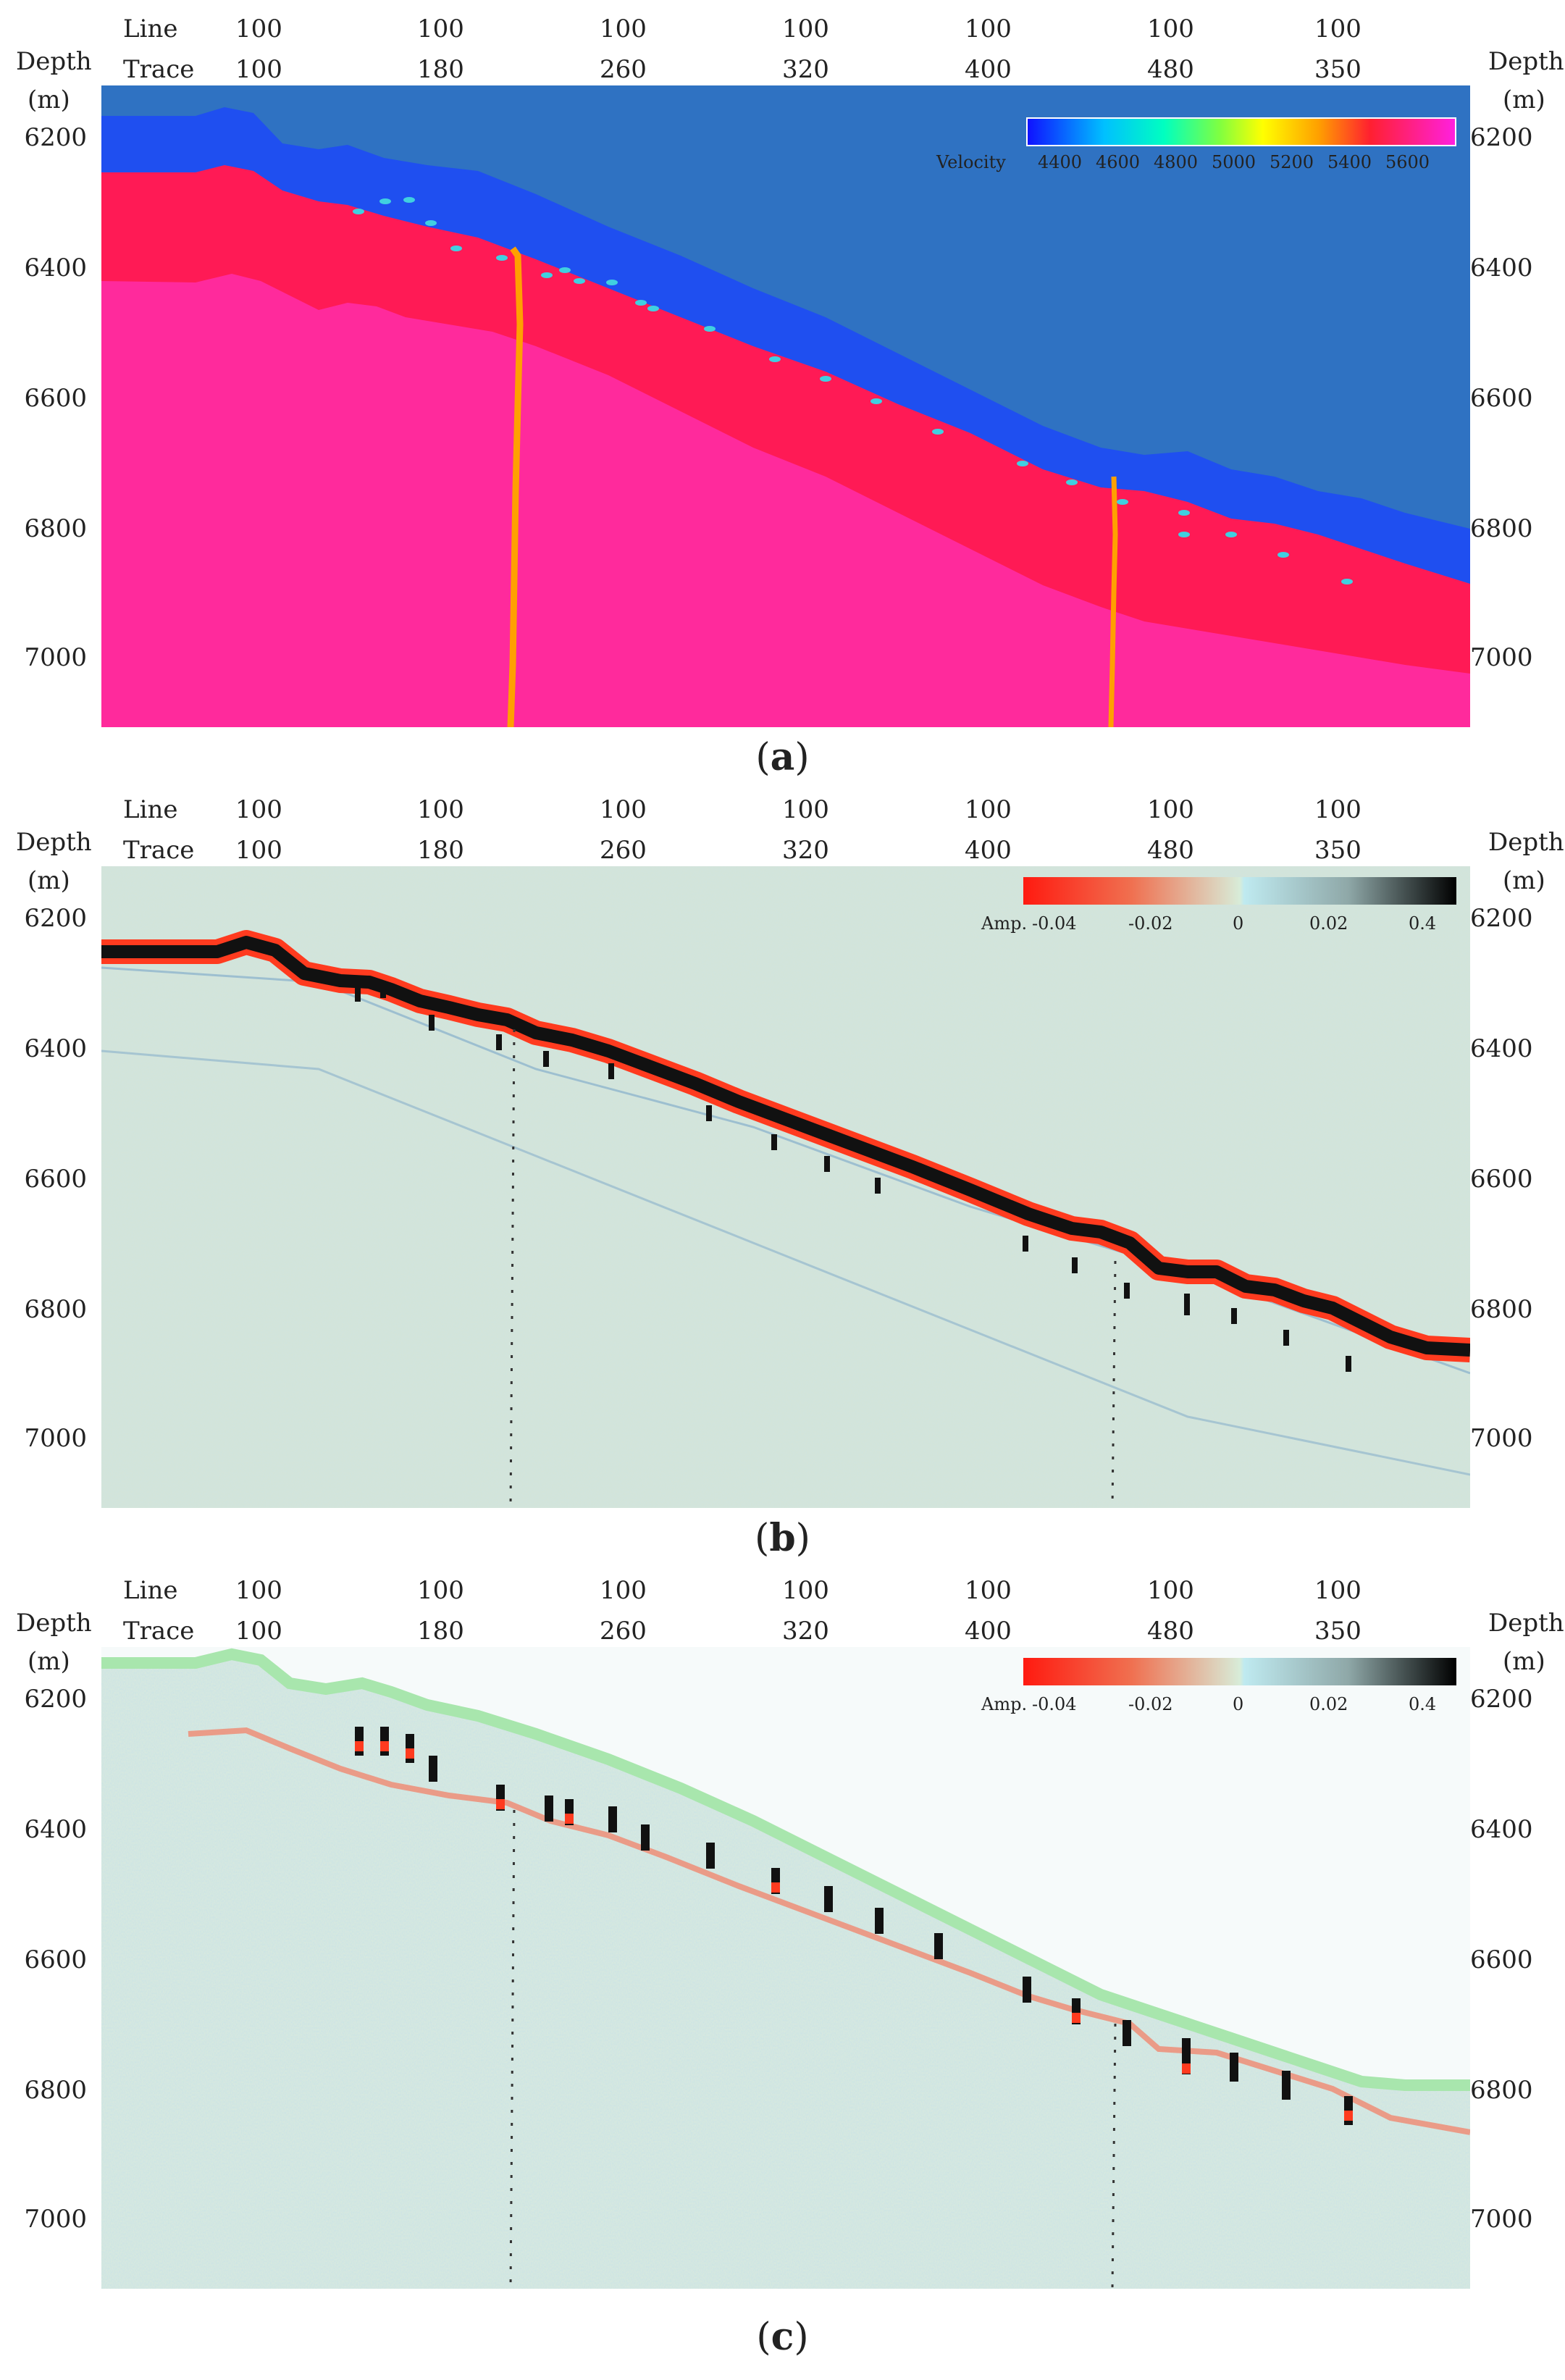 The height and width of the screenshot is (2380, 1565). Describe the element at coordinates (49, 880) in the screenshot. I see `left-axis-unit: (m)` at that location.